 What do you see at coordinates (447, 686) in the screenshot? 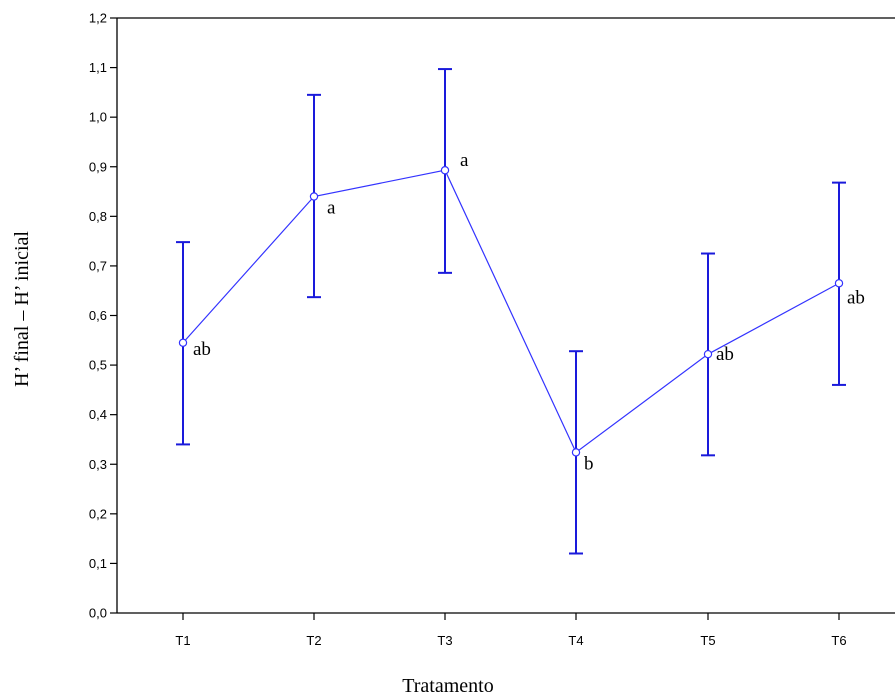
I see `x-axis-title: Tratamento` at bounding box center [447, 686].